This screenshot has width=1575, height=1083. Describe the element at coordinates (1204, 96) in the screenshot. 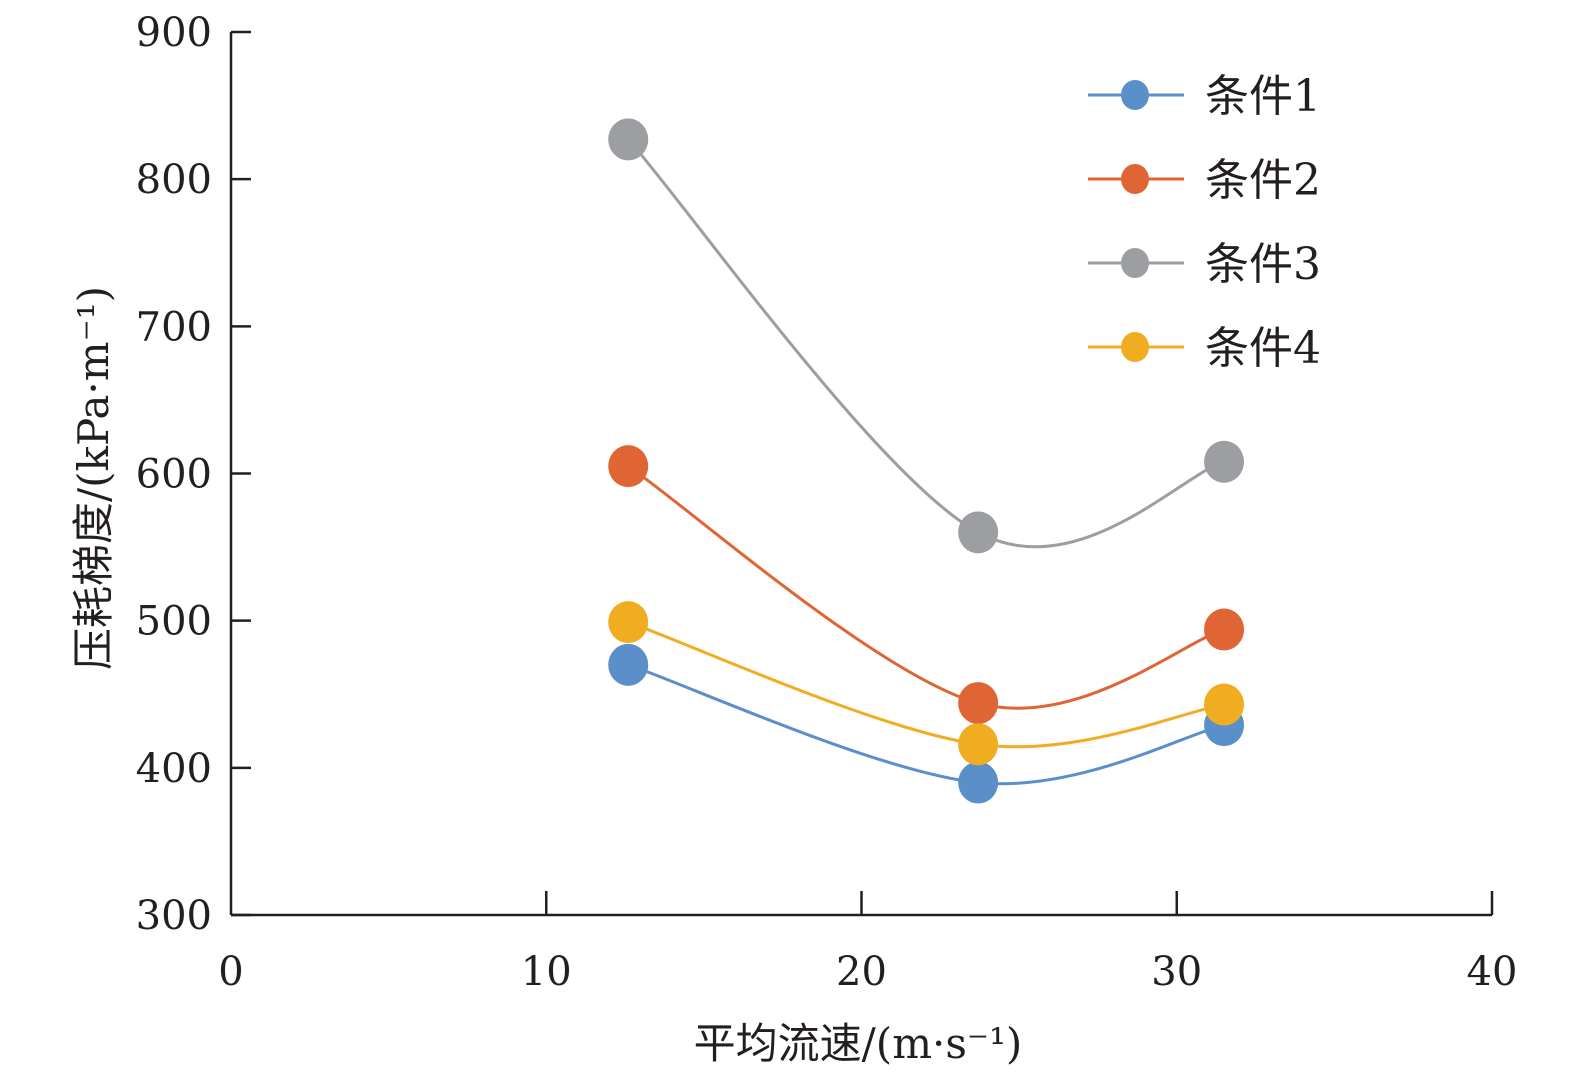

I see `legend-item-1: 条件1` at that location.